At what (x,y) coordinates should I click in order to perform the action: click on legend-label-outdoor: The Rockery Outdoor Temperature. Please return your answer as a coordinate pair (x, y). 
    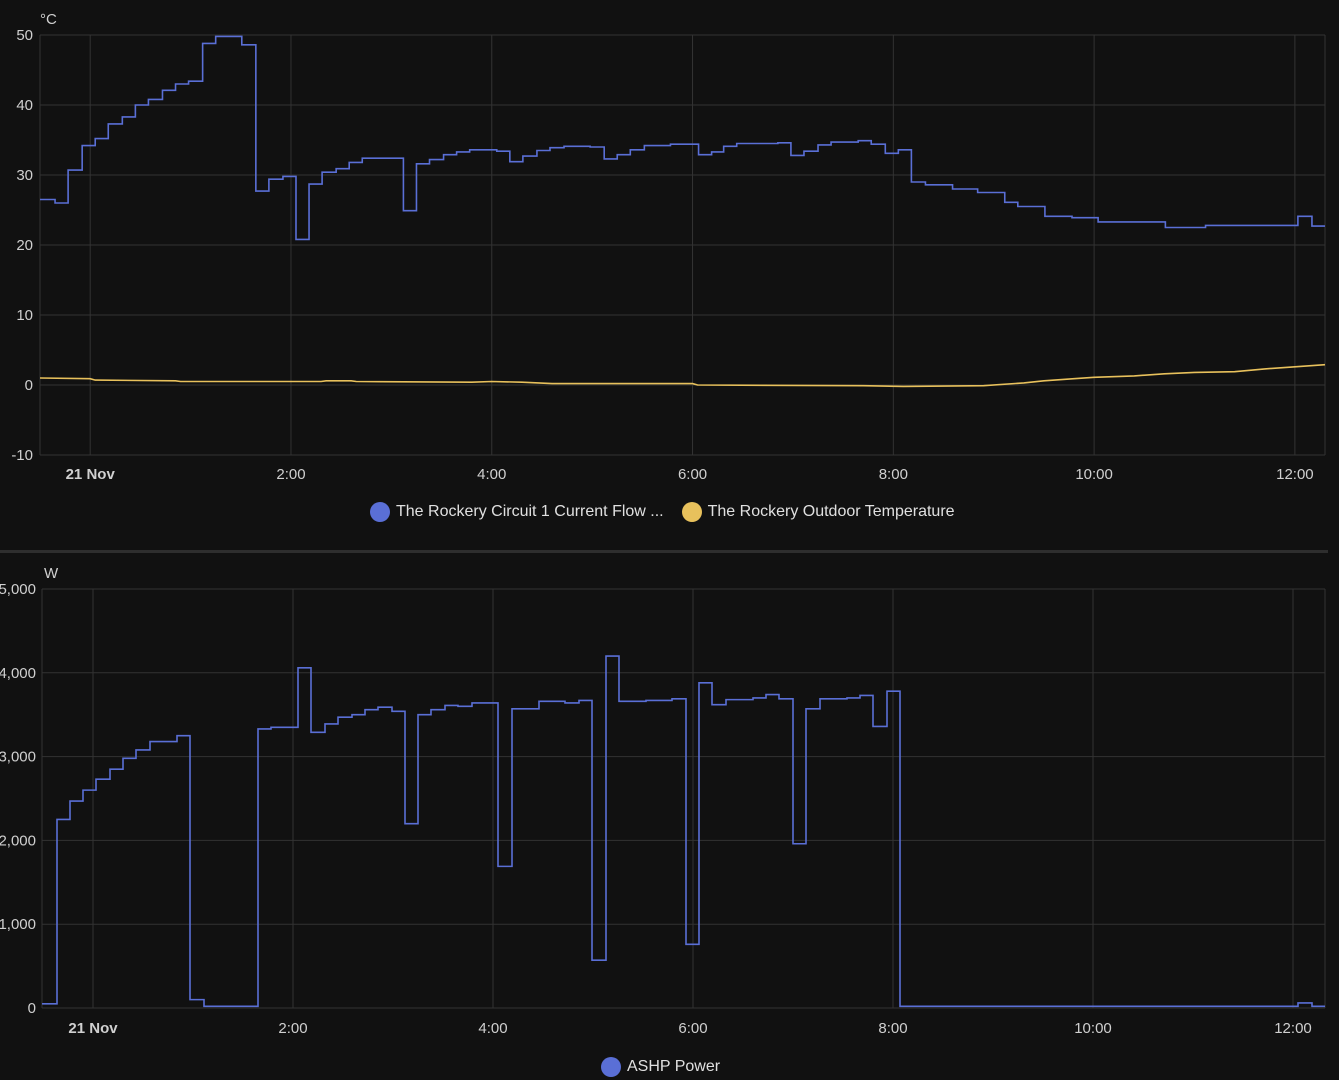
    Looking at the image, I should click on (831, 511).